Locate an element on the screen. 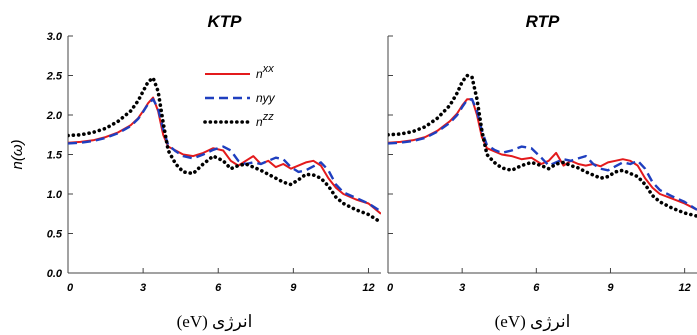  legend-label: nyy is located at coordinates (266, 98).